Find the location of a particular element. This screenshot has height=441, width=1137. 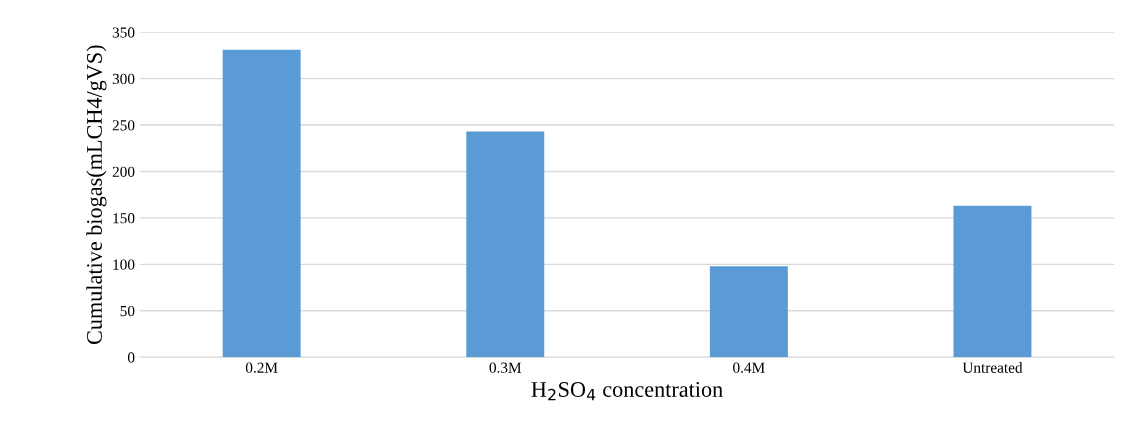

x-tick-label: 0.2M is located at coordinates (261, 367).